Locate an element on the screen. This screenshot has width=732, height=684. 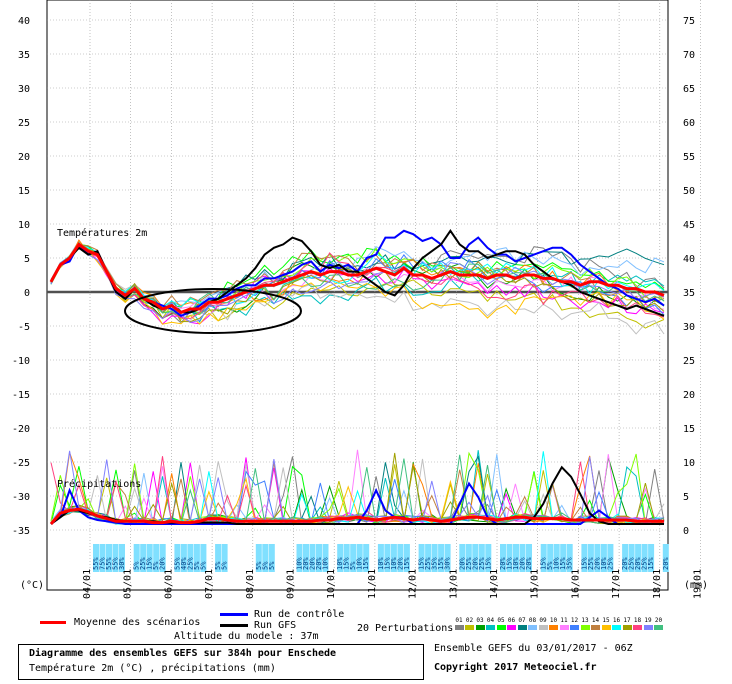
y2-tick-label: 30 is located at coordinates (689, 327).